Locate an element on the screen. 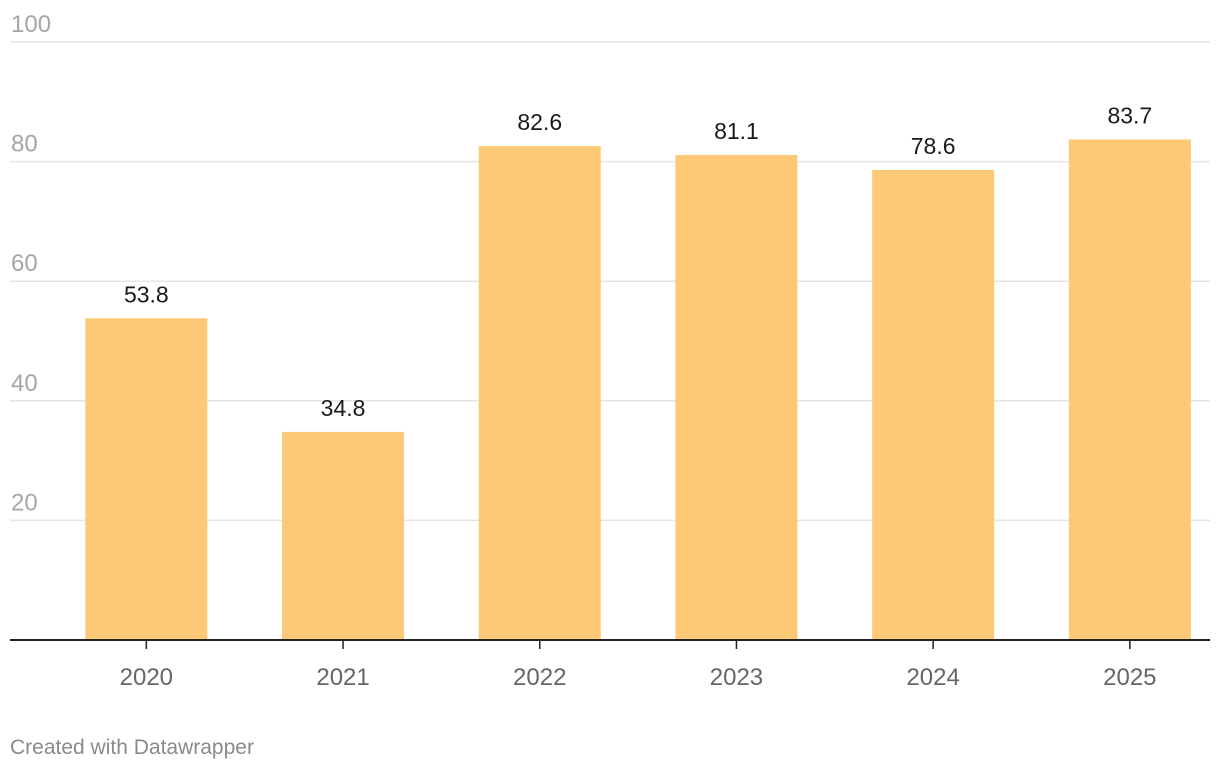 The image size is (1220, 774). bar-2025 is located at coordinates (1129, 389).